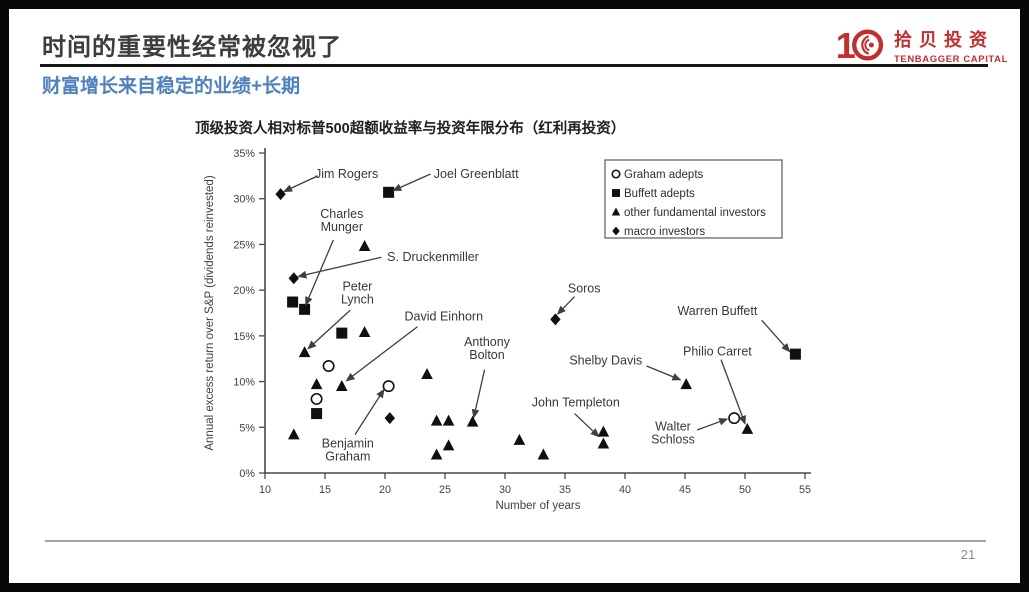 Image resolution: width=1029 pixels, height=592 pixels. Describe the element at coordinates (537, 506) in the screenshot. I see `x-axis-title: Number of years` at that location.